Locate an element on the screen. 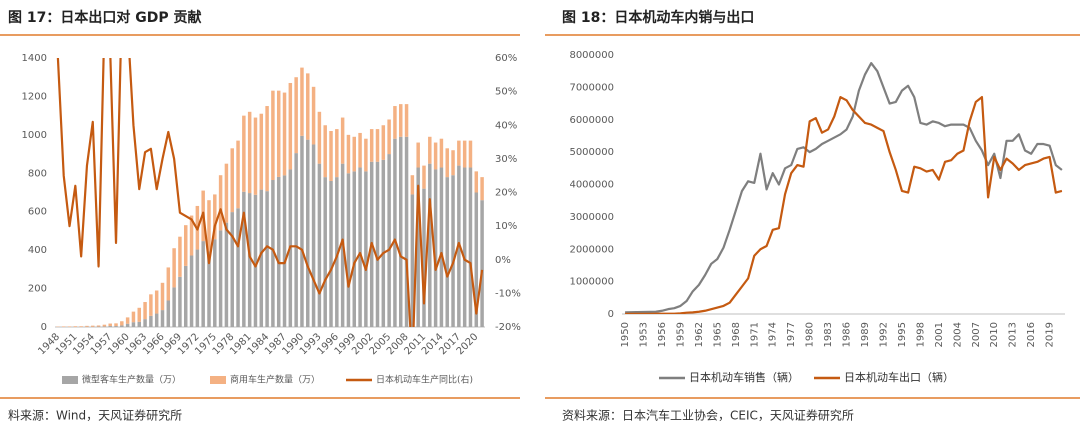  x-tick-label: 2010 is located at coordinates (994, 334).